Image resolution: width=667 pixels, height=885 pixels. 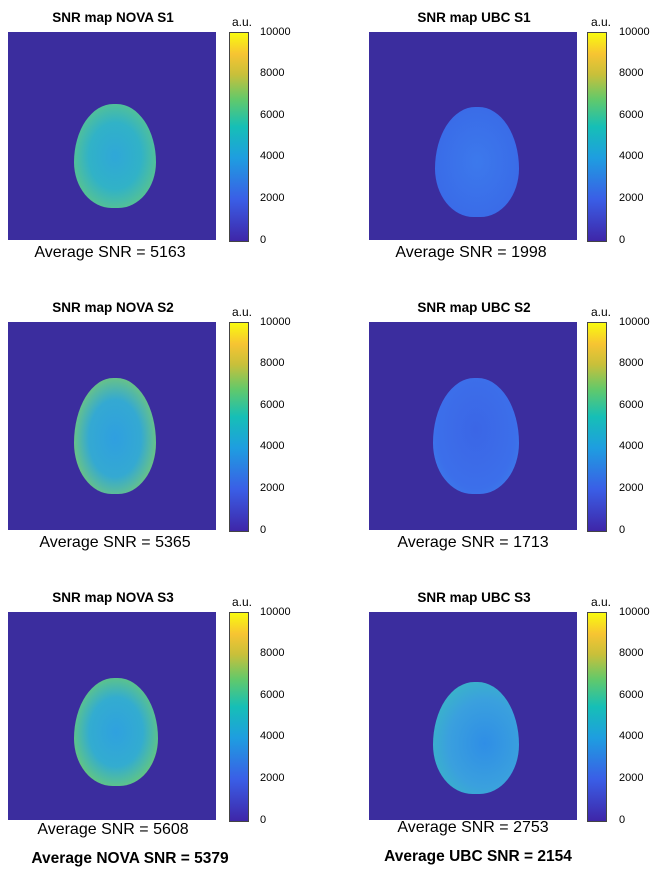 What do you see at coordinates (474, 307) in the screenshot?
I see `map-title: SNR map UBC S2` at bounding box center [474, 307].